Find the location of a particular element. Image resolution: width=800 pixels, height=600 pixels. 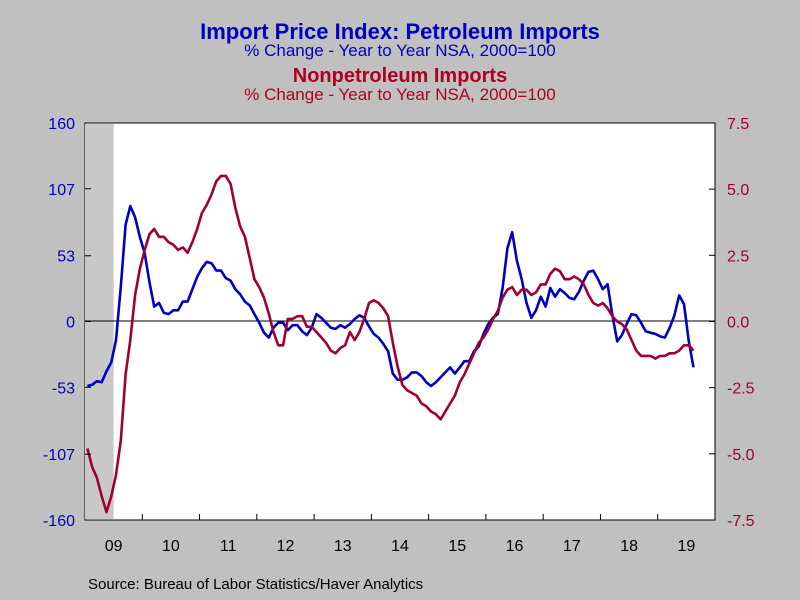

chart-subtitle-nonpetroleum: % Change - Year to Year NSA, 2000=100 is located at coordinates (400, 94).